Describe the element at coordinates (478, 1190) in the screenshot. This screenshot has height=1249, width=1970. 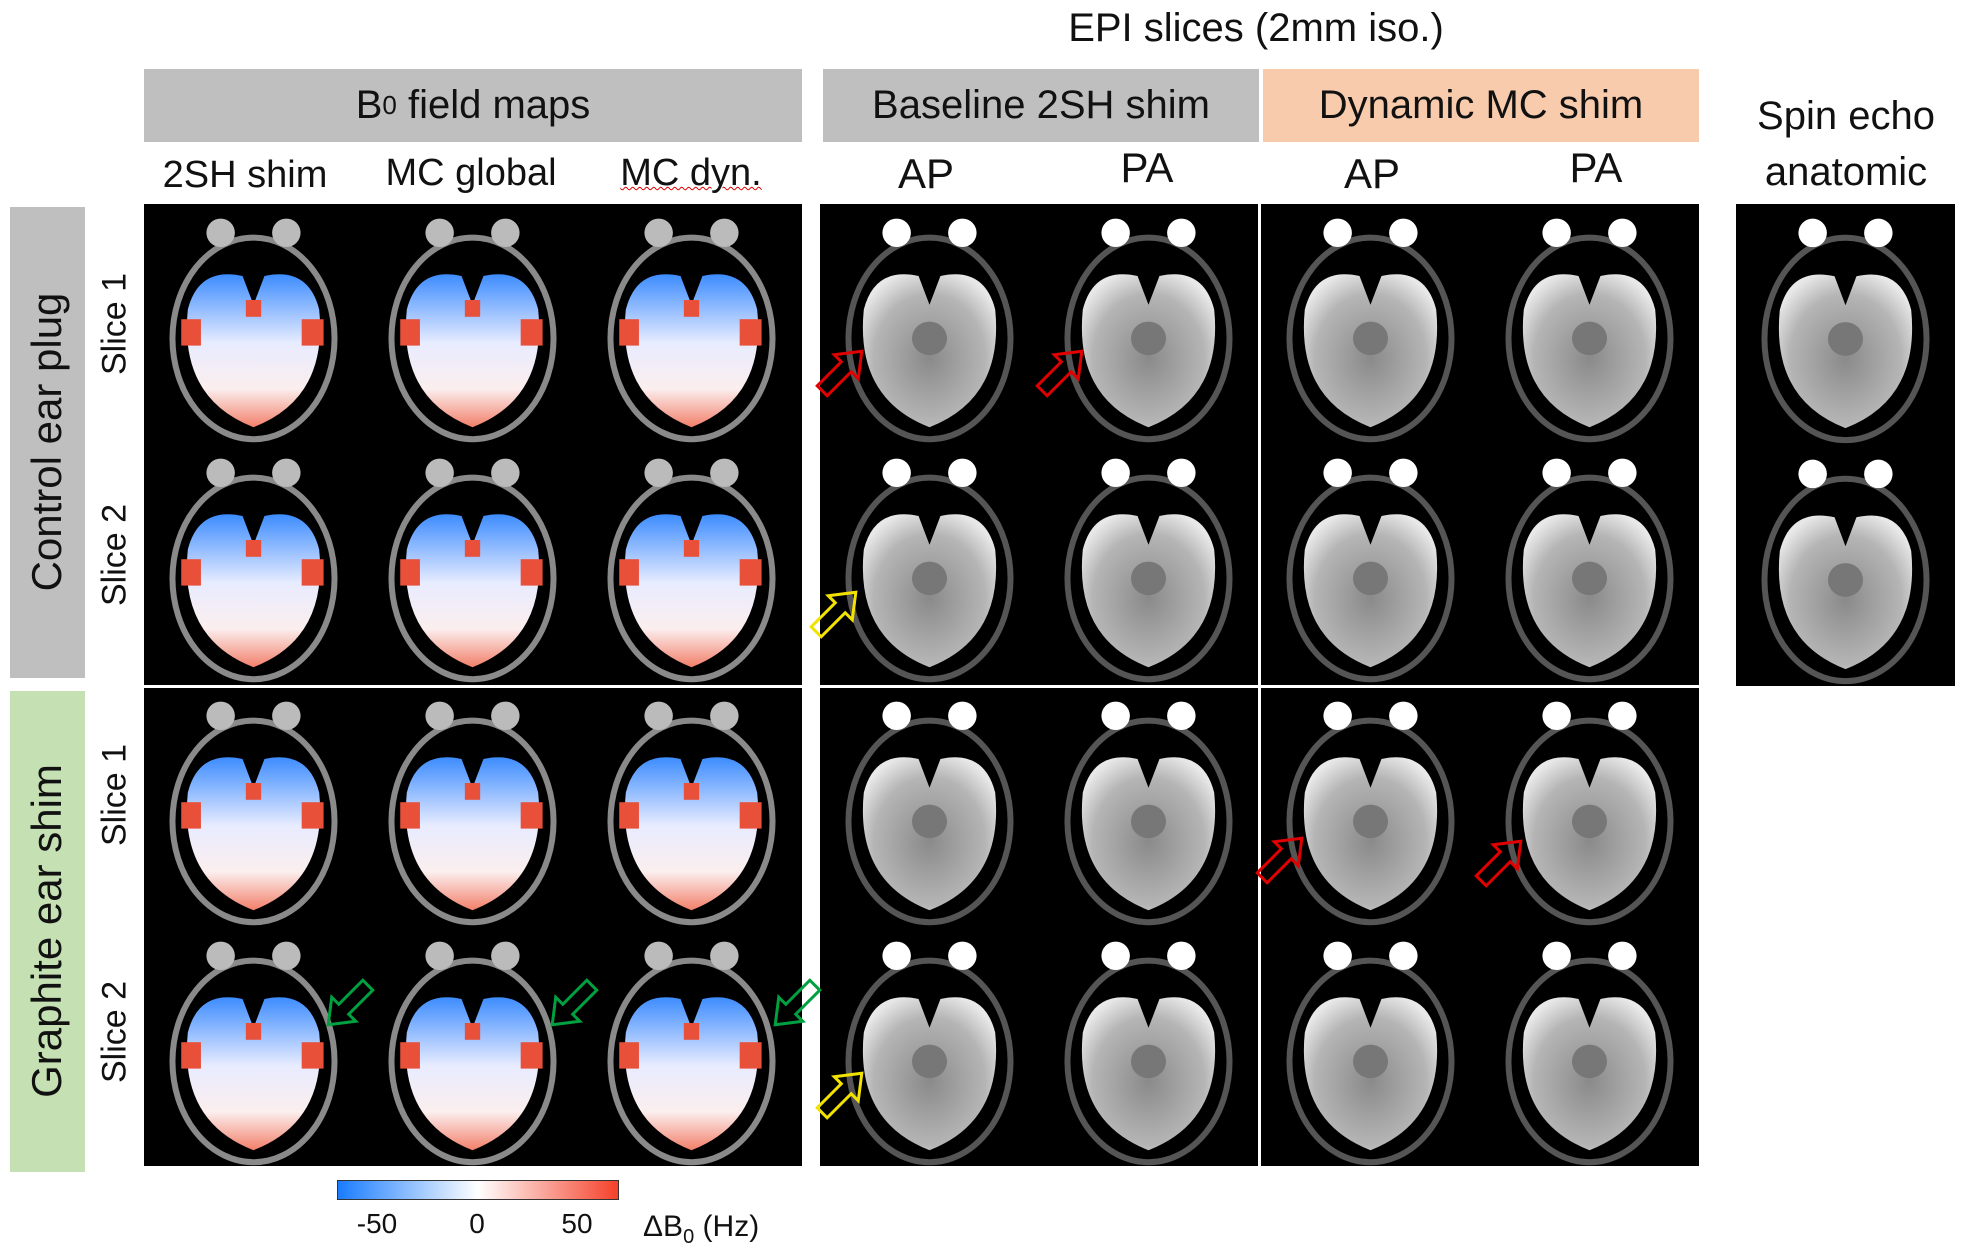
I see `colorbar` at that location.